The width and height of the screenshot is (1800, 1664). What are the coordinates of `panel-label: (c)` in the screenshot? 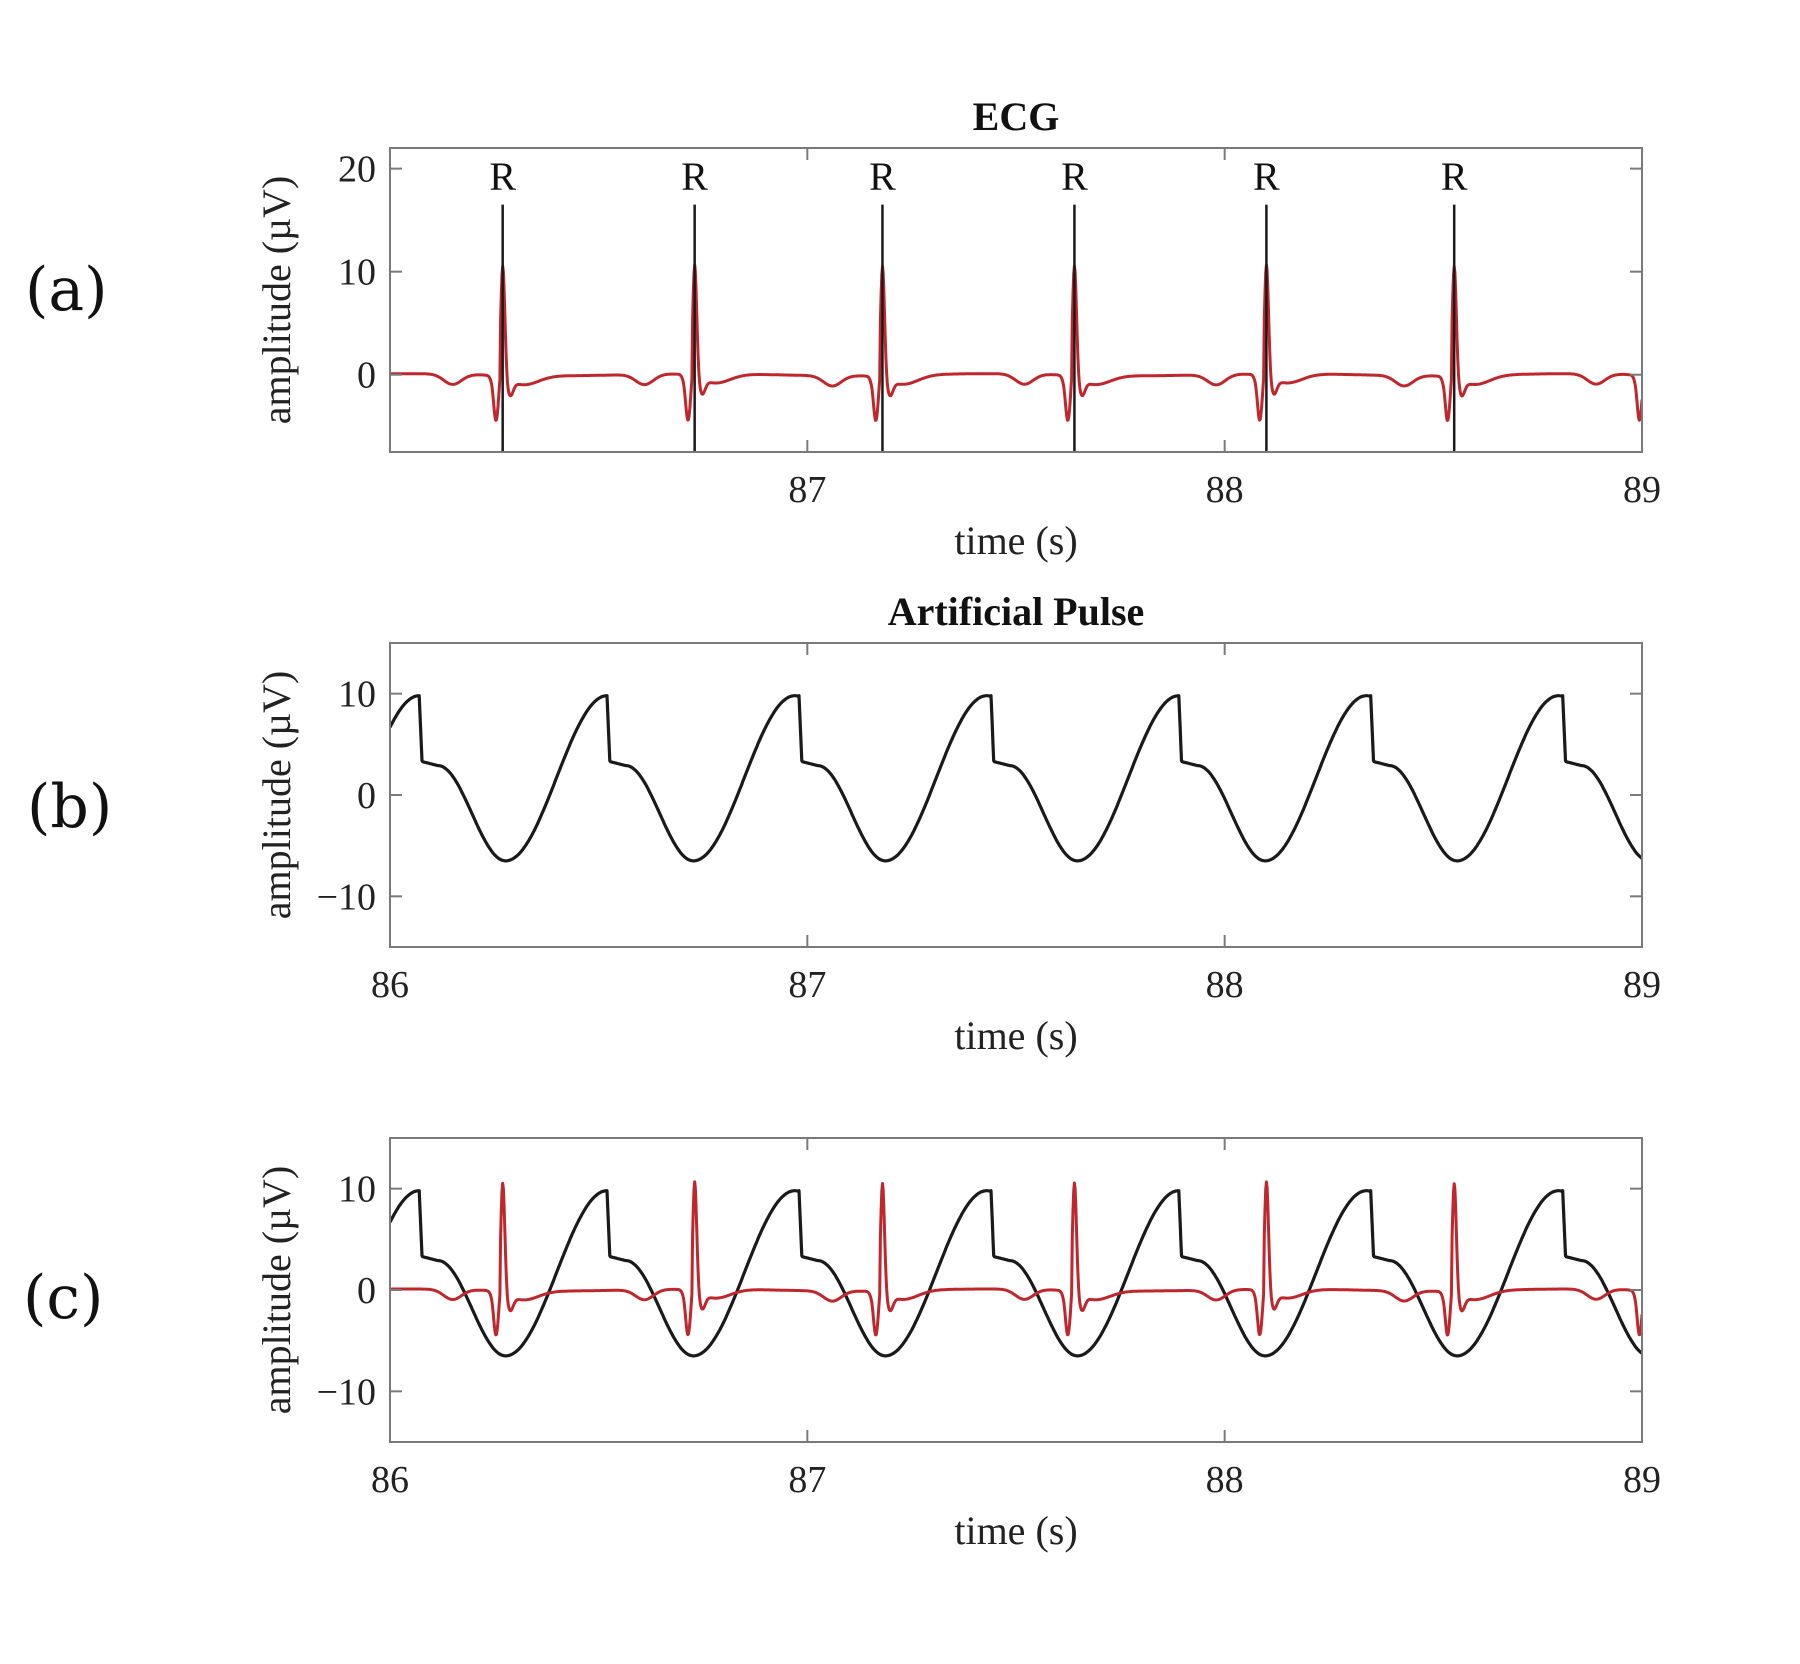 It's located at (63, 1298).